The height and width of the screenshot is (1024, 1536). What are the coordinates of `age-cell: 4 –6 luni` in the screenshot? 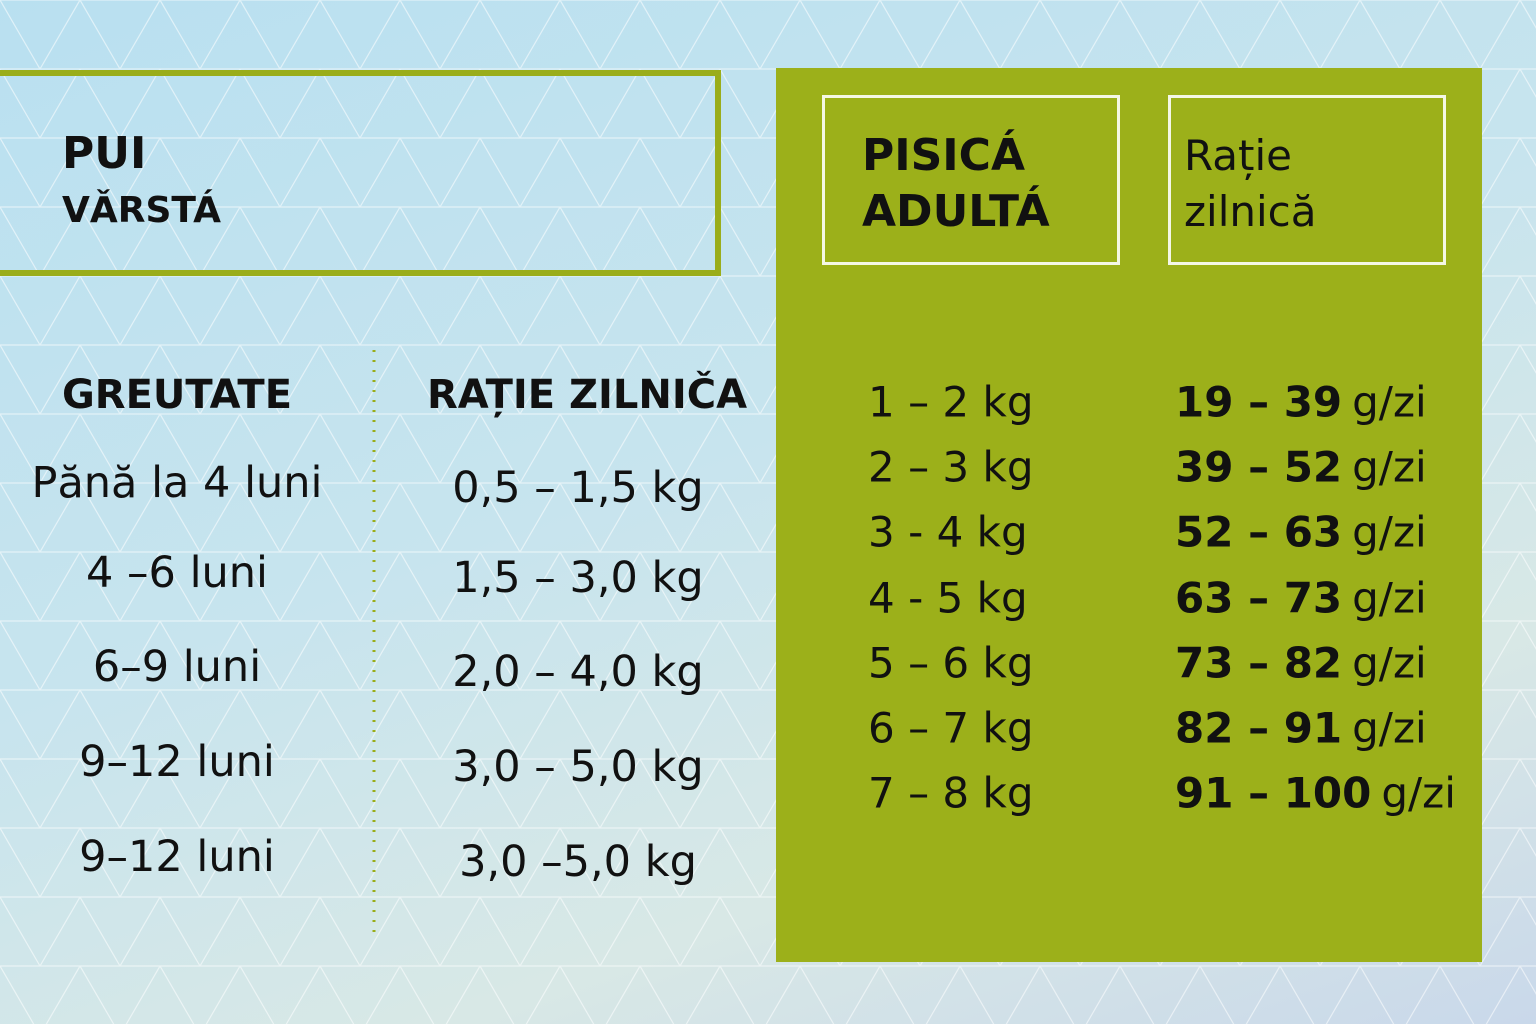 It's located at (177, 573).